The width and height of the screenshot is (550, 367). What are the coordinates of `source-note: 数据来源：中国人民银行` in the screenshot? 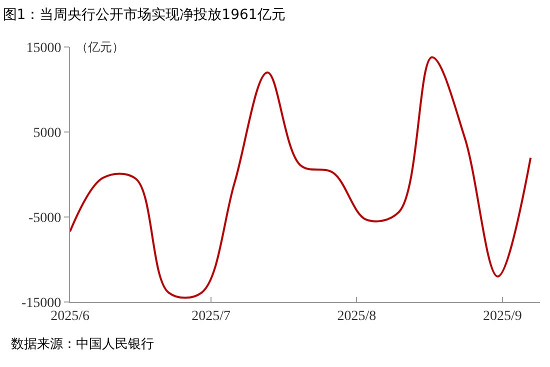 It's located at (82, 344).